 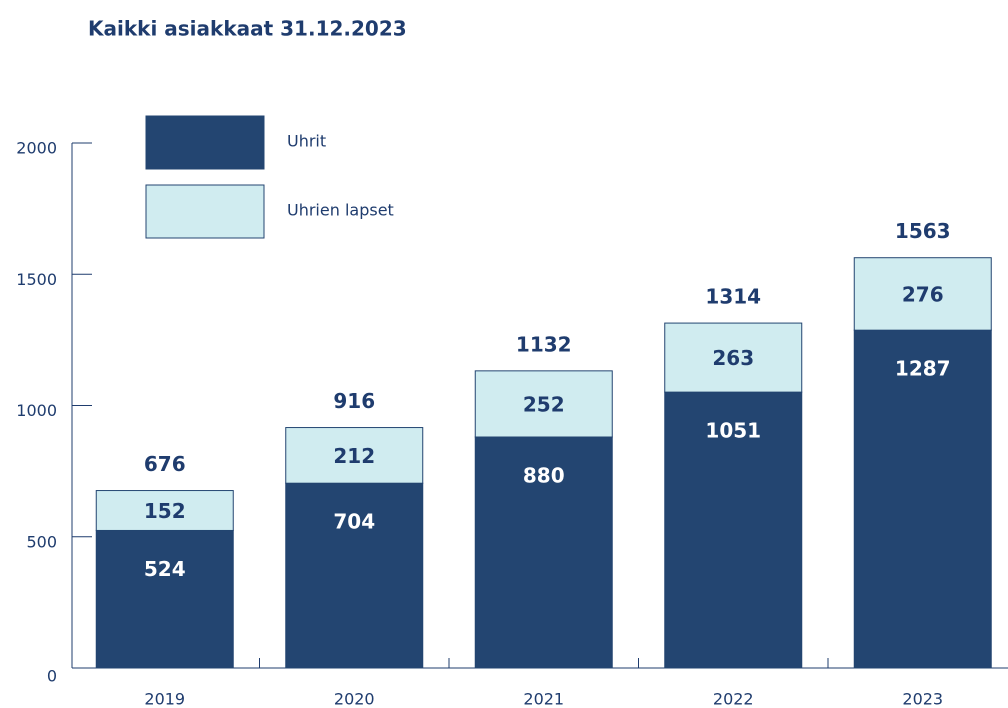 I want to click on value-label: 152, so click(x=165, y=511).